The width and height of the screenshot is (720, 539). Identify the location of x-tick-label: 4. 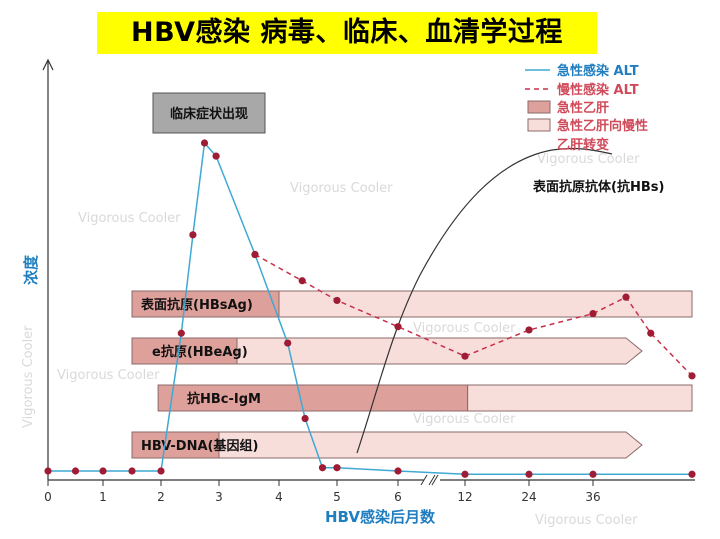
(279, 497).